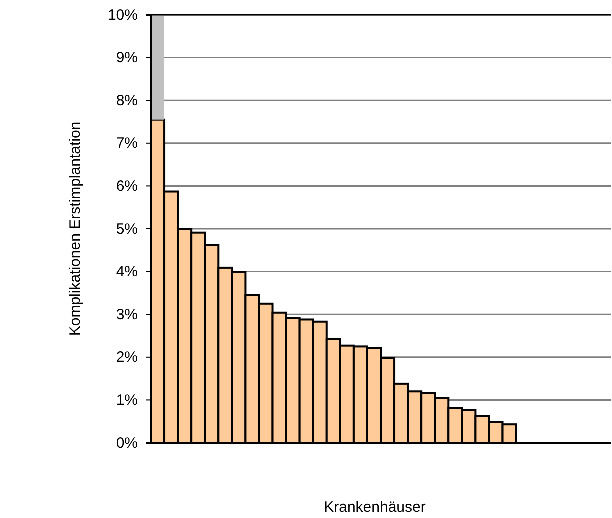  What do you see at coordinates (375, 507) in the screenshot?
I see `x-axis-title: Krankenhäuser` at bounding box center [375, 507].